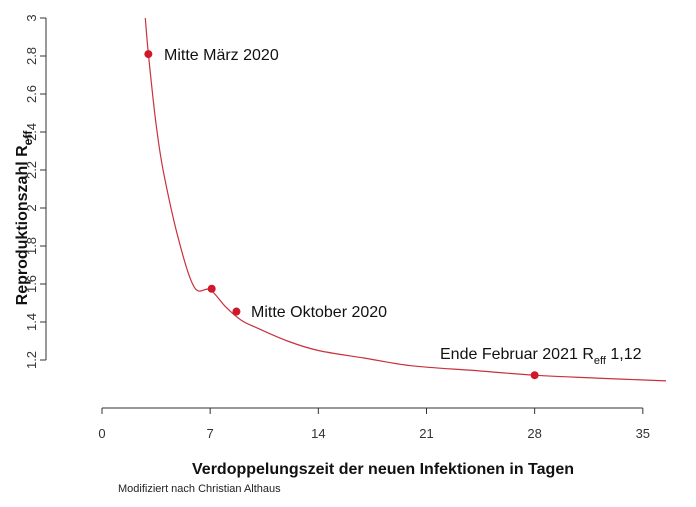 Image resolution: width=696 pixels, height=507 pixels. I want to click on y-tick-label: 2.6, so click(31, 94).